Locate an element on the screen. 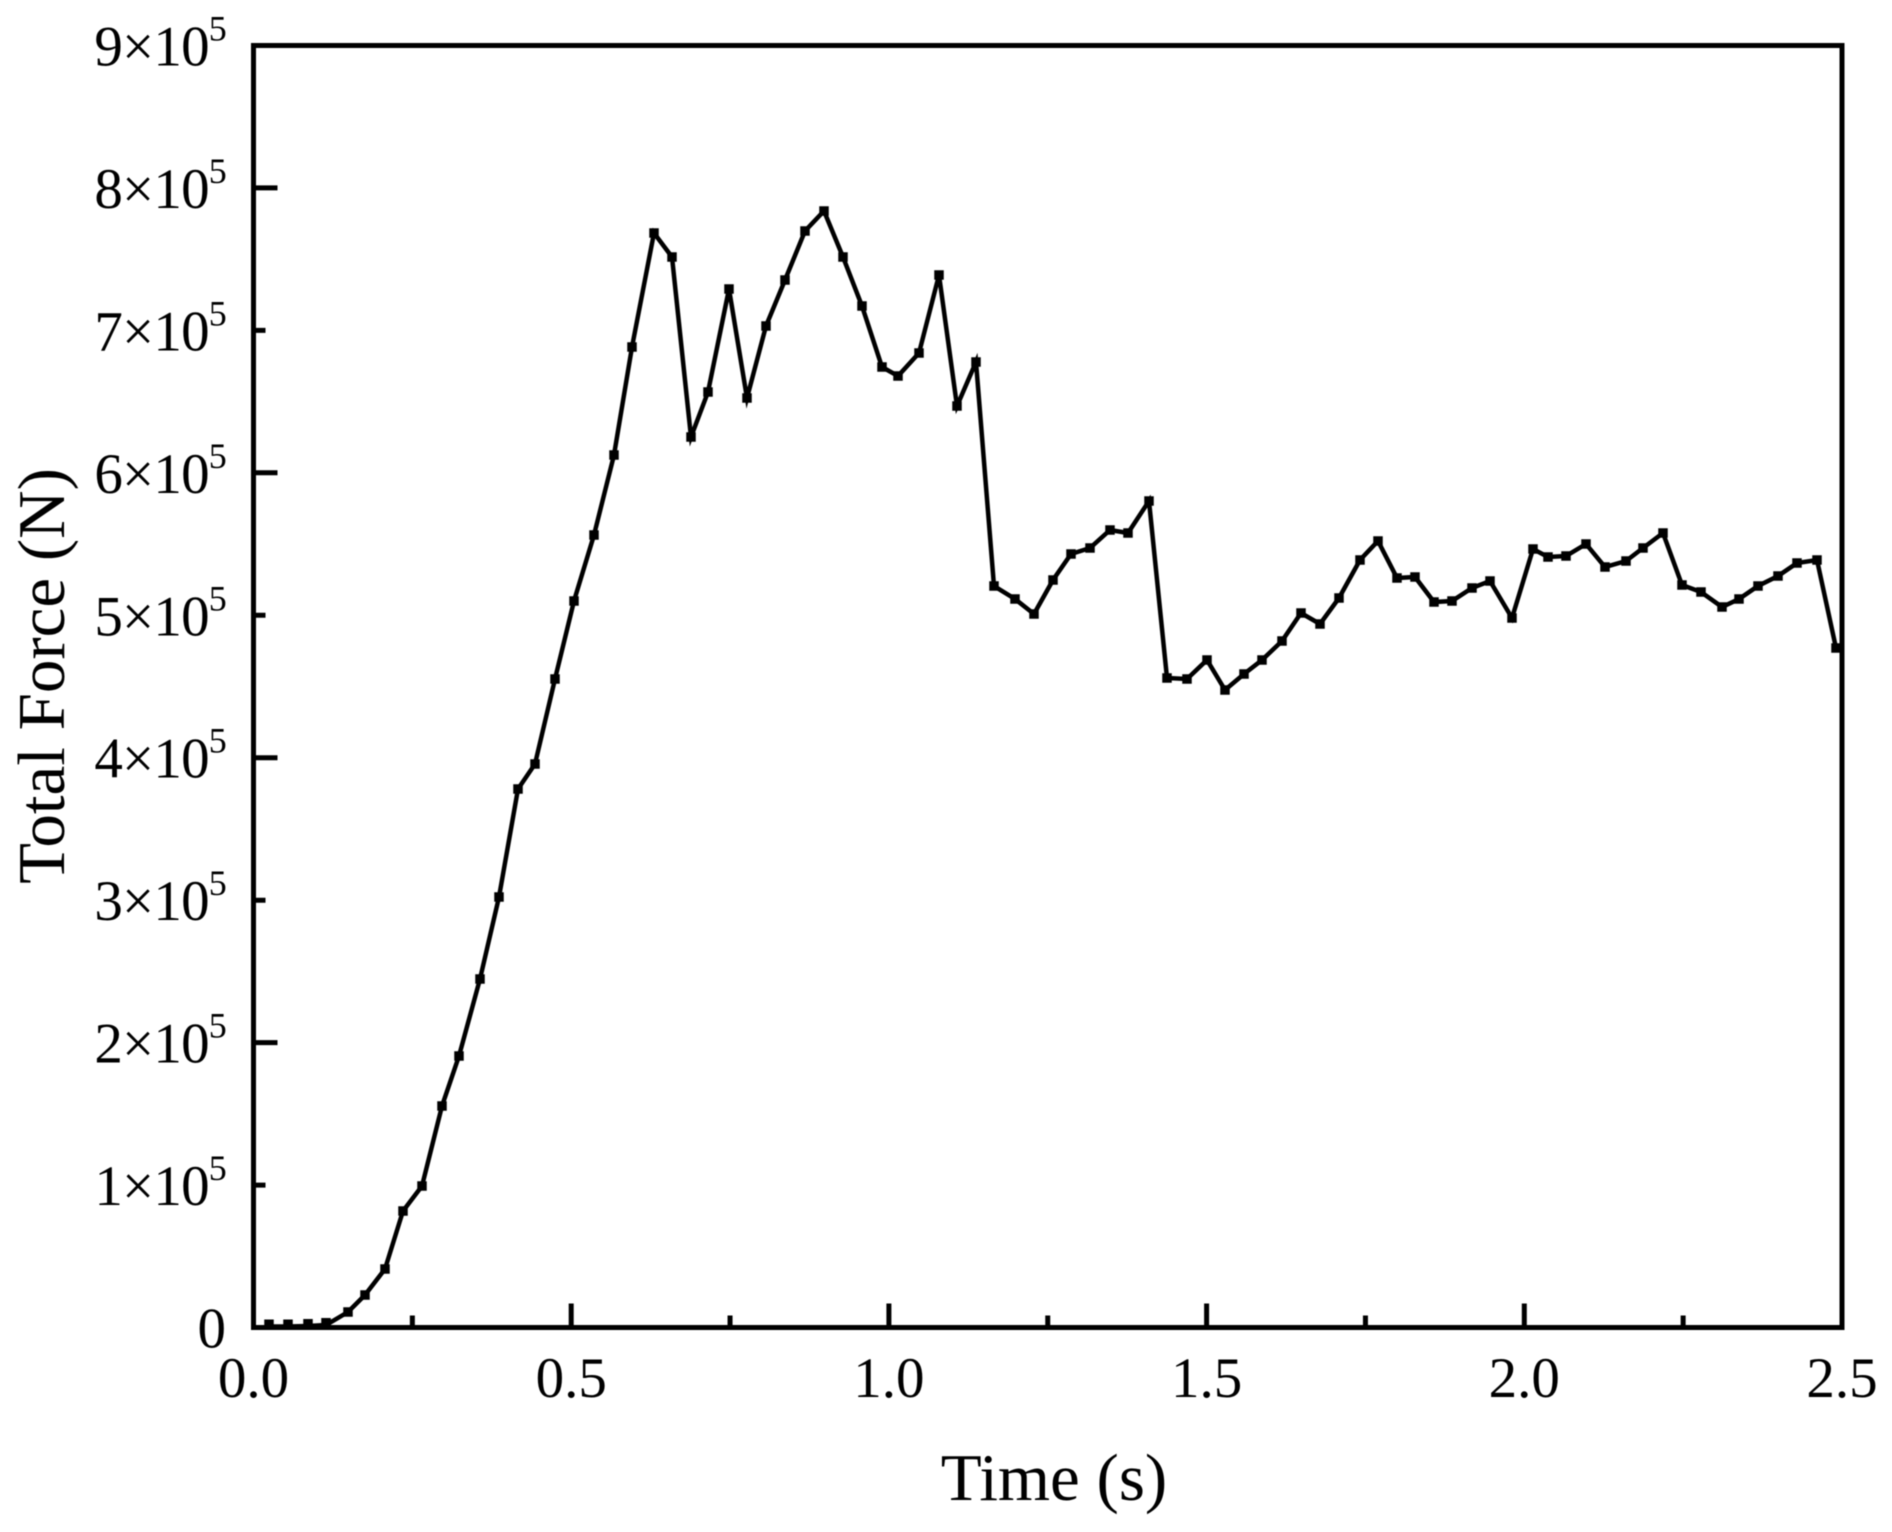  svg-text: 4×10⁵ is located at coordinates (160, 756).